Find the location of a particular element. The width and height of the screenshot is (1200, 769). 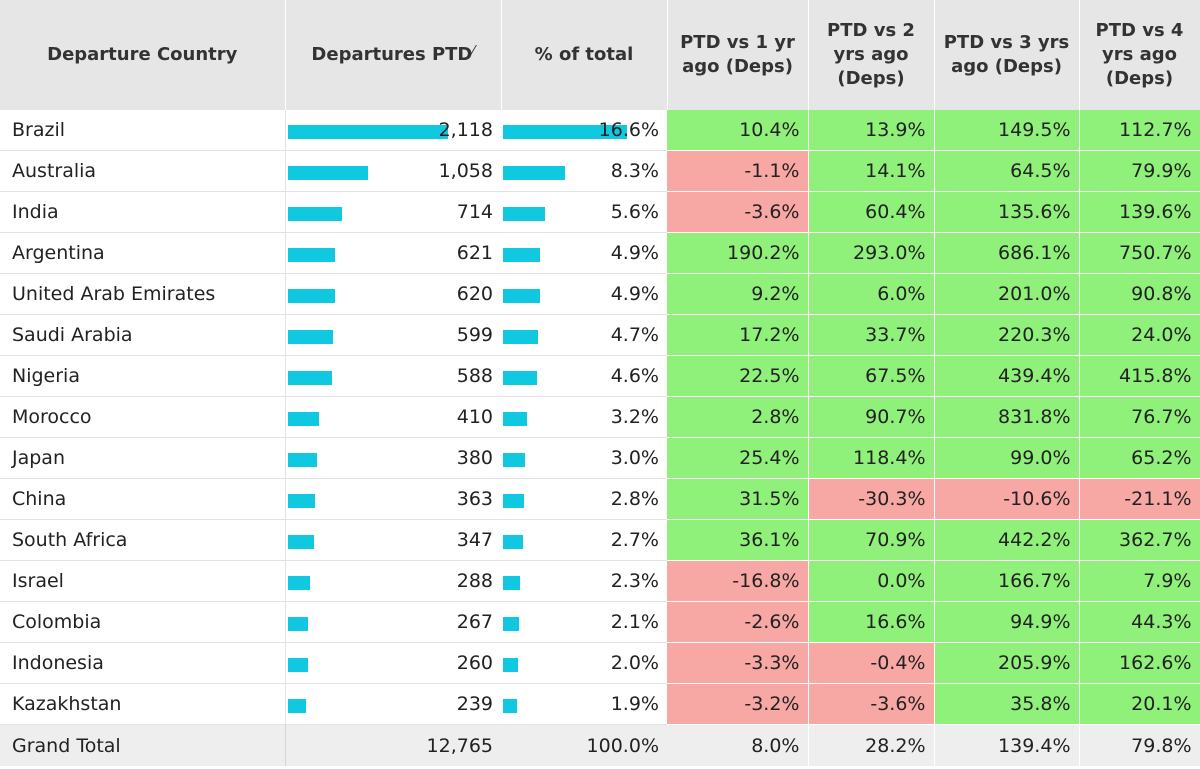

col-header-ptd1: PTD vs 1 yr ago (Deps) is located at coordinates (738, 55).